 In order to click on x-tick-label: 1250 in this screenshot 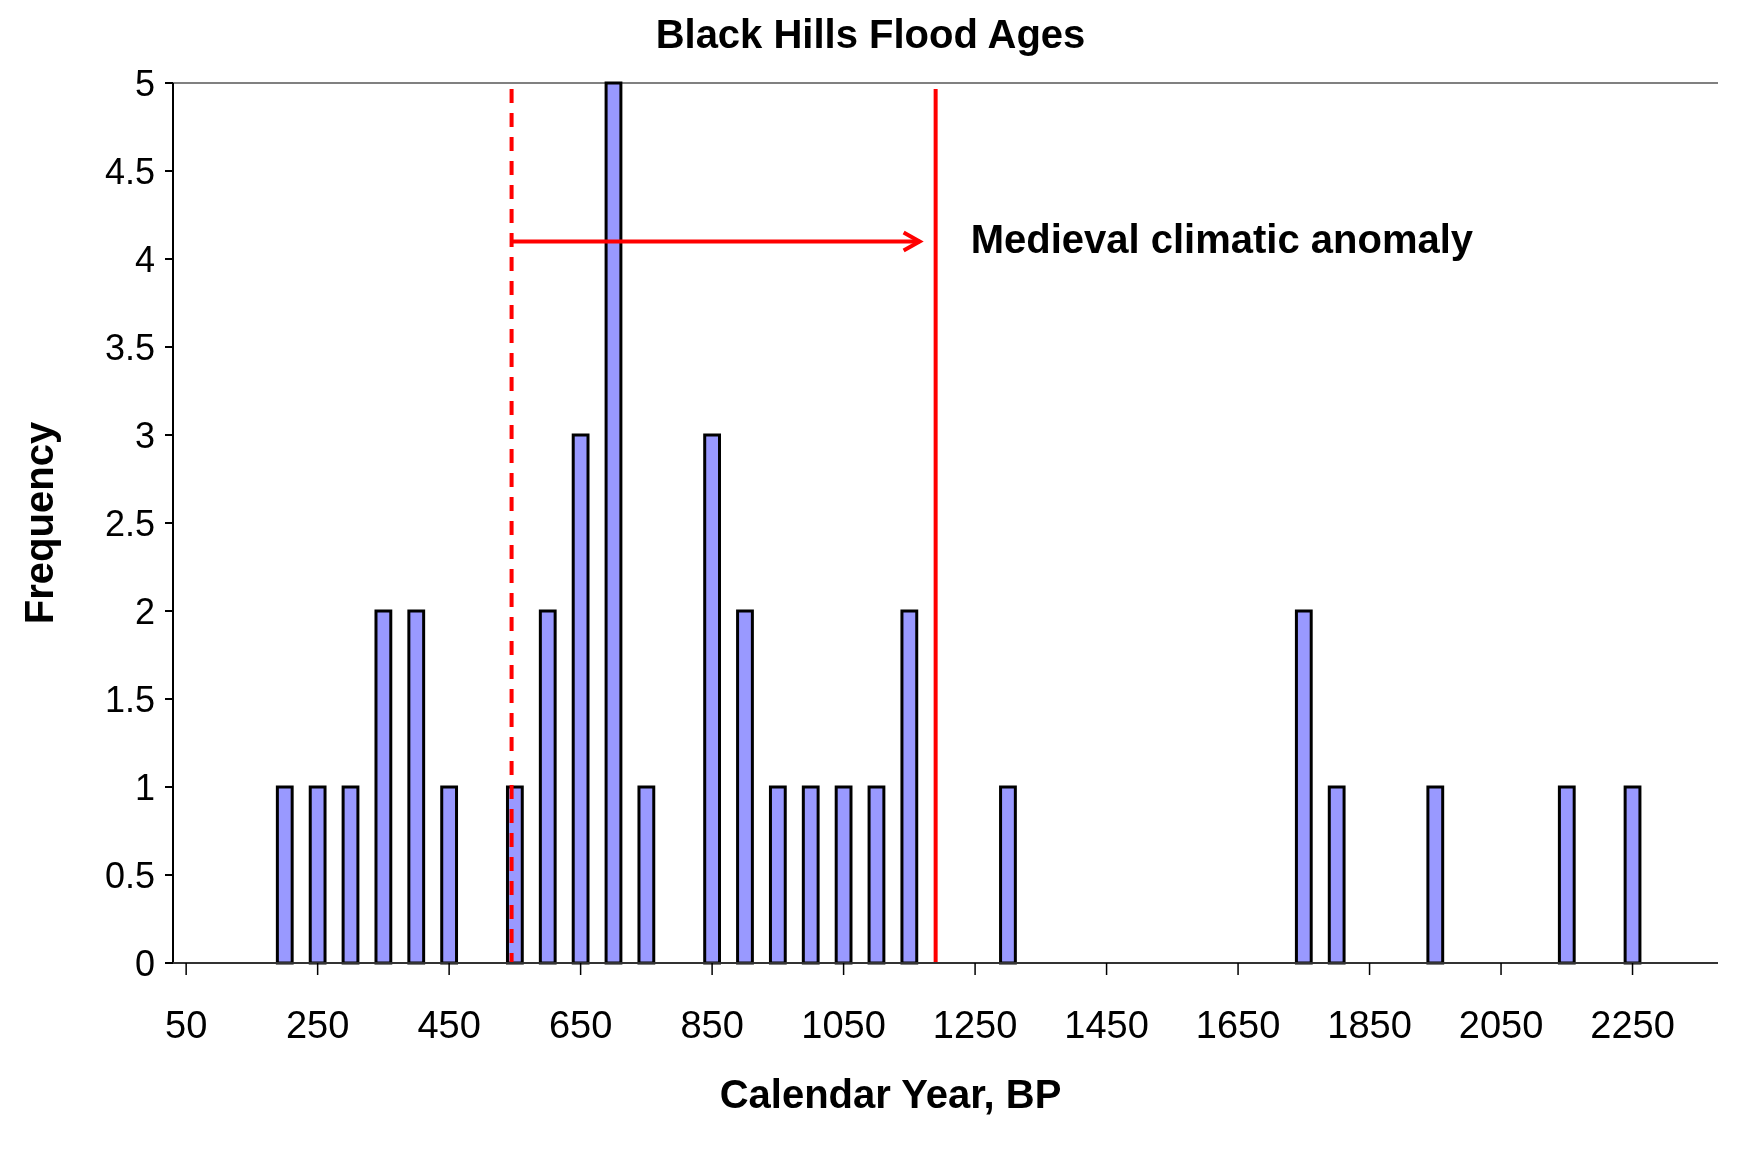, I will do `click(975, 1025)`.